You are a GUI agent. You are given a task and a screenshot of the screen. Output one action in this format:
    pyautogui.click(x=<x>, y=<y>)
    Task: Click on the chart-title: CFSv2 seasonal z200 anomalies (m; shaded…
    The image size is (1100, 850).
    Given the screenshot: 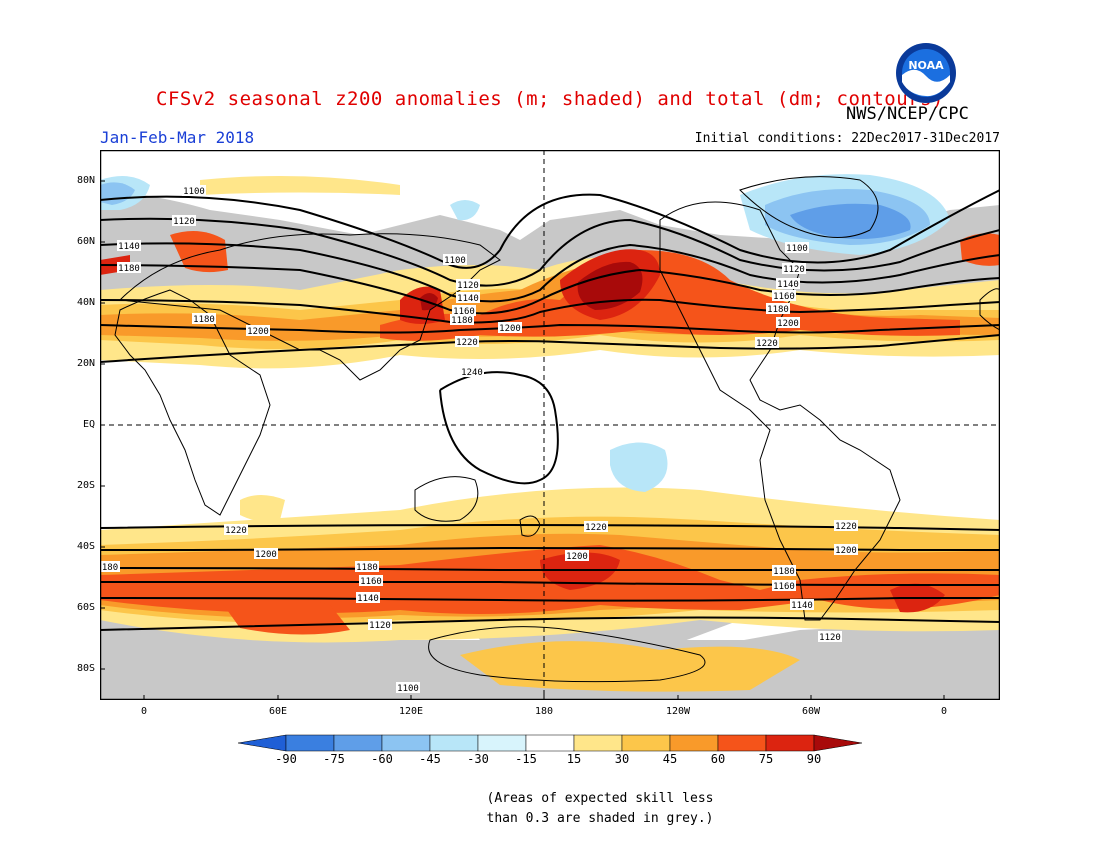 What is the action you would take?
    pyautogui.click(x=550, y=99)
    